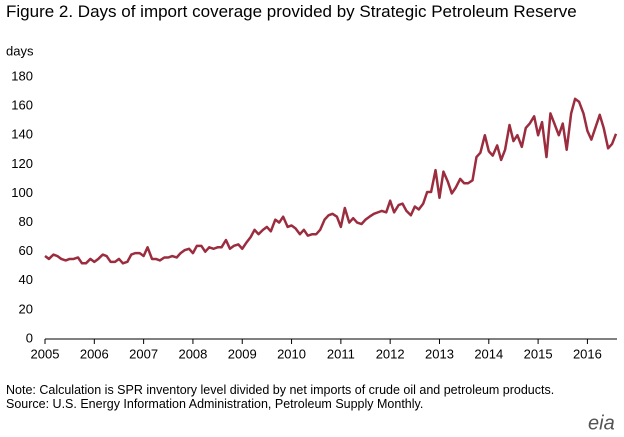 This screenshot has width=624, height=437. Describe the element at coordinates (390, 353) in the screenshot. I see `x-tick-label: 2012` at that location.